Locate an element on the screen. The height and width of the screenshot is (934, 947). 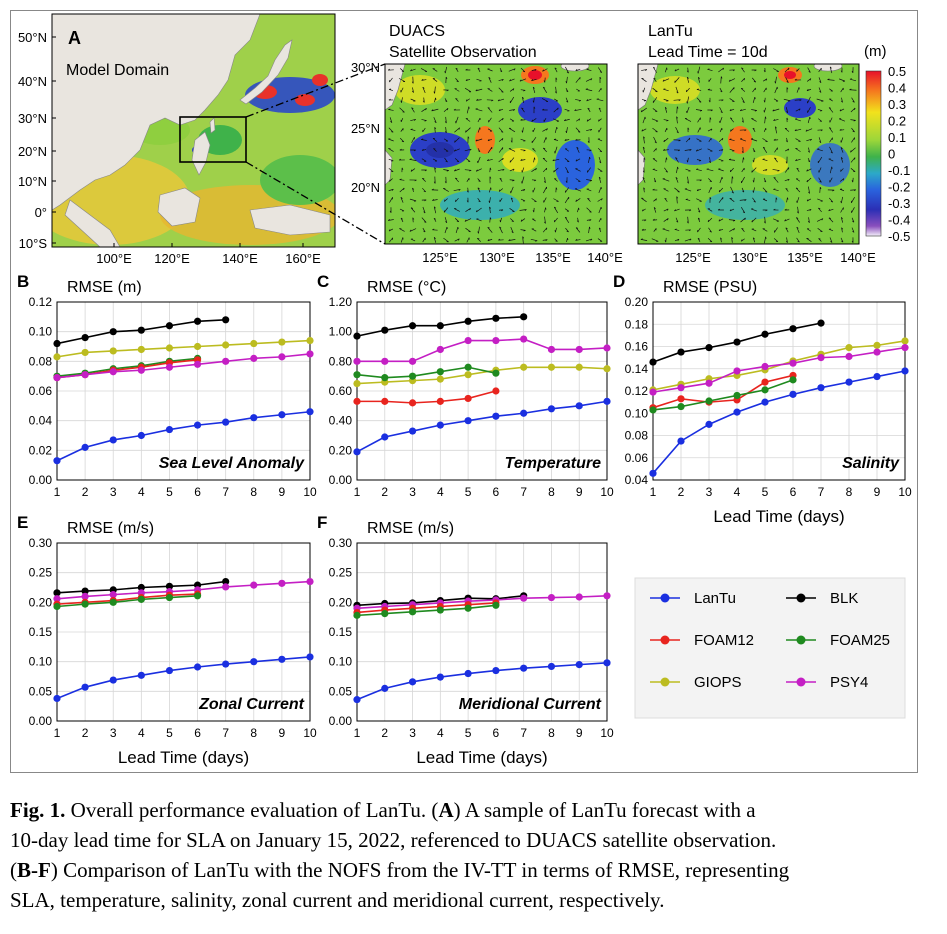
colorbar-tick-label: -0.1 is located at coordinates (899, 170).